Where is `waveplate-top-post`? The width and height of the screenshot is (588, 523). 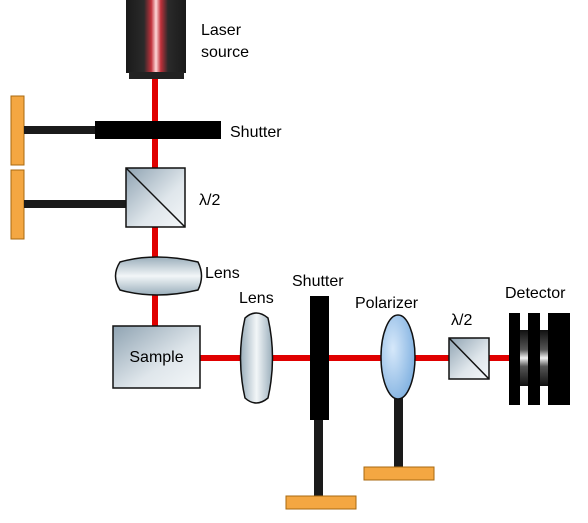 waveplate-top-post is located at coordinates (75, 204).